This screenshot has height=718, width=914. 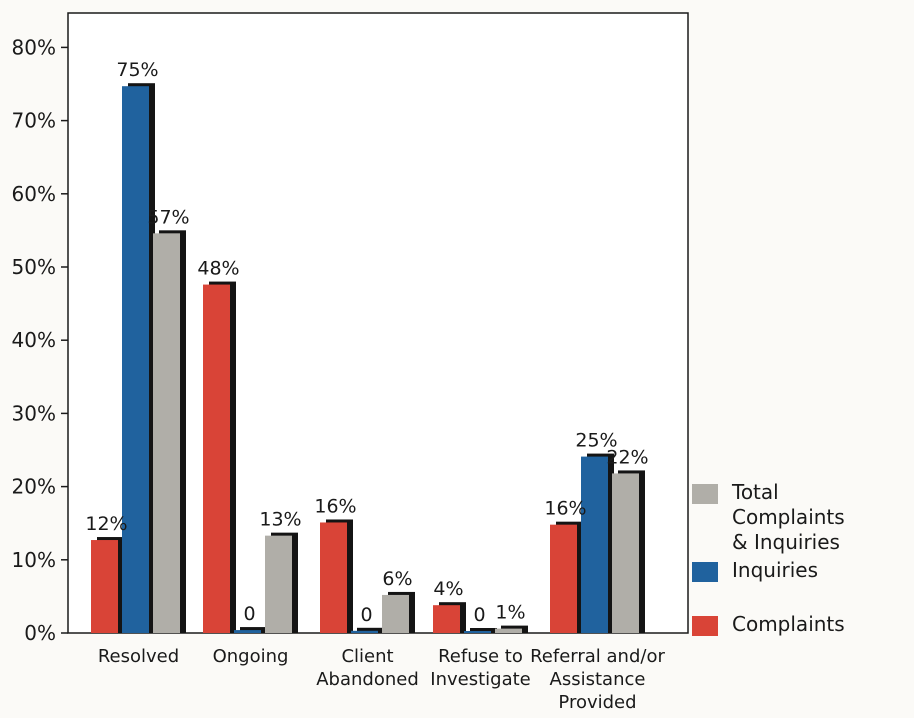 I want to click on y-tick-label: 50%, so click(x=34, y=267).